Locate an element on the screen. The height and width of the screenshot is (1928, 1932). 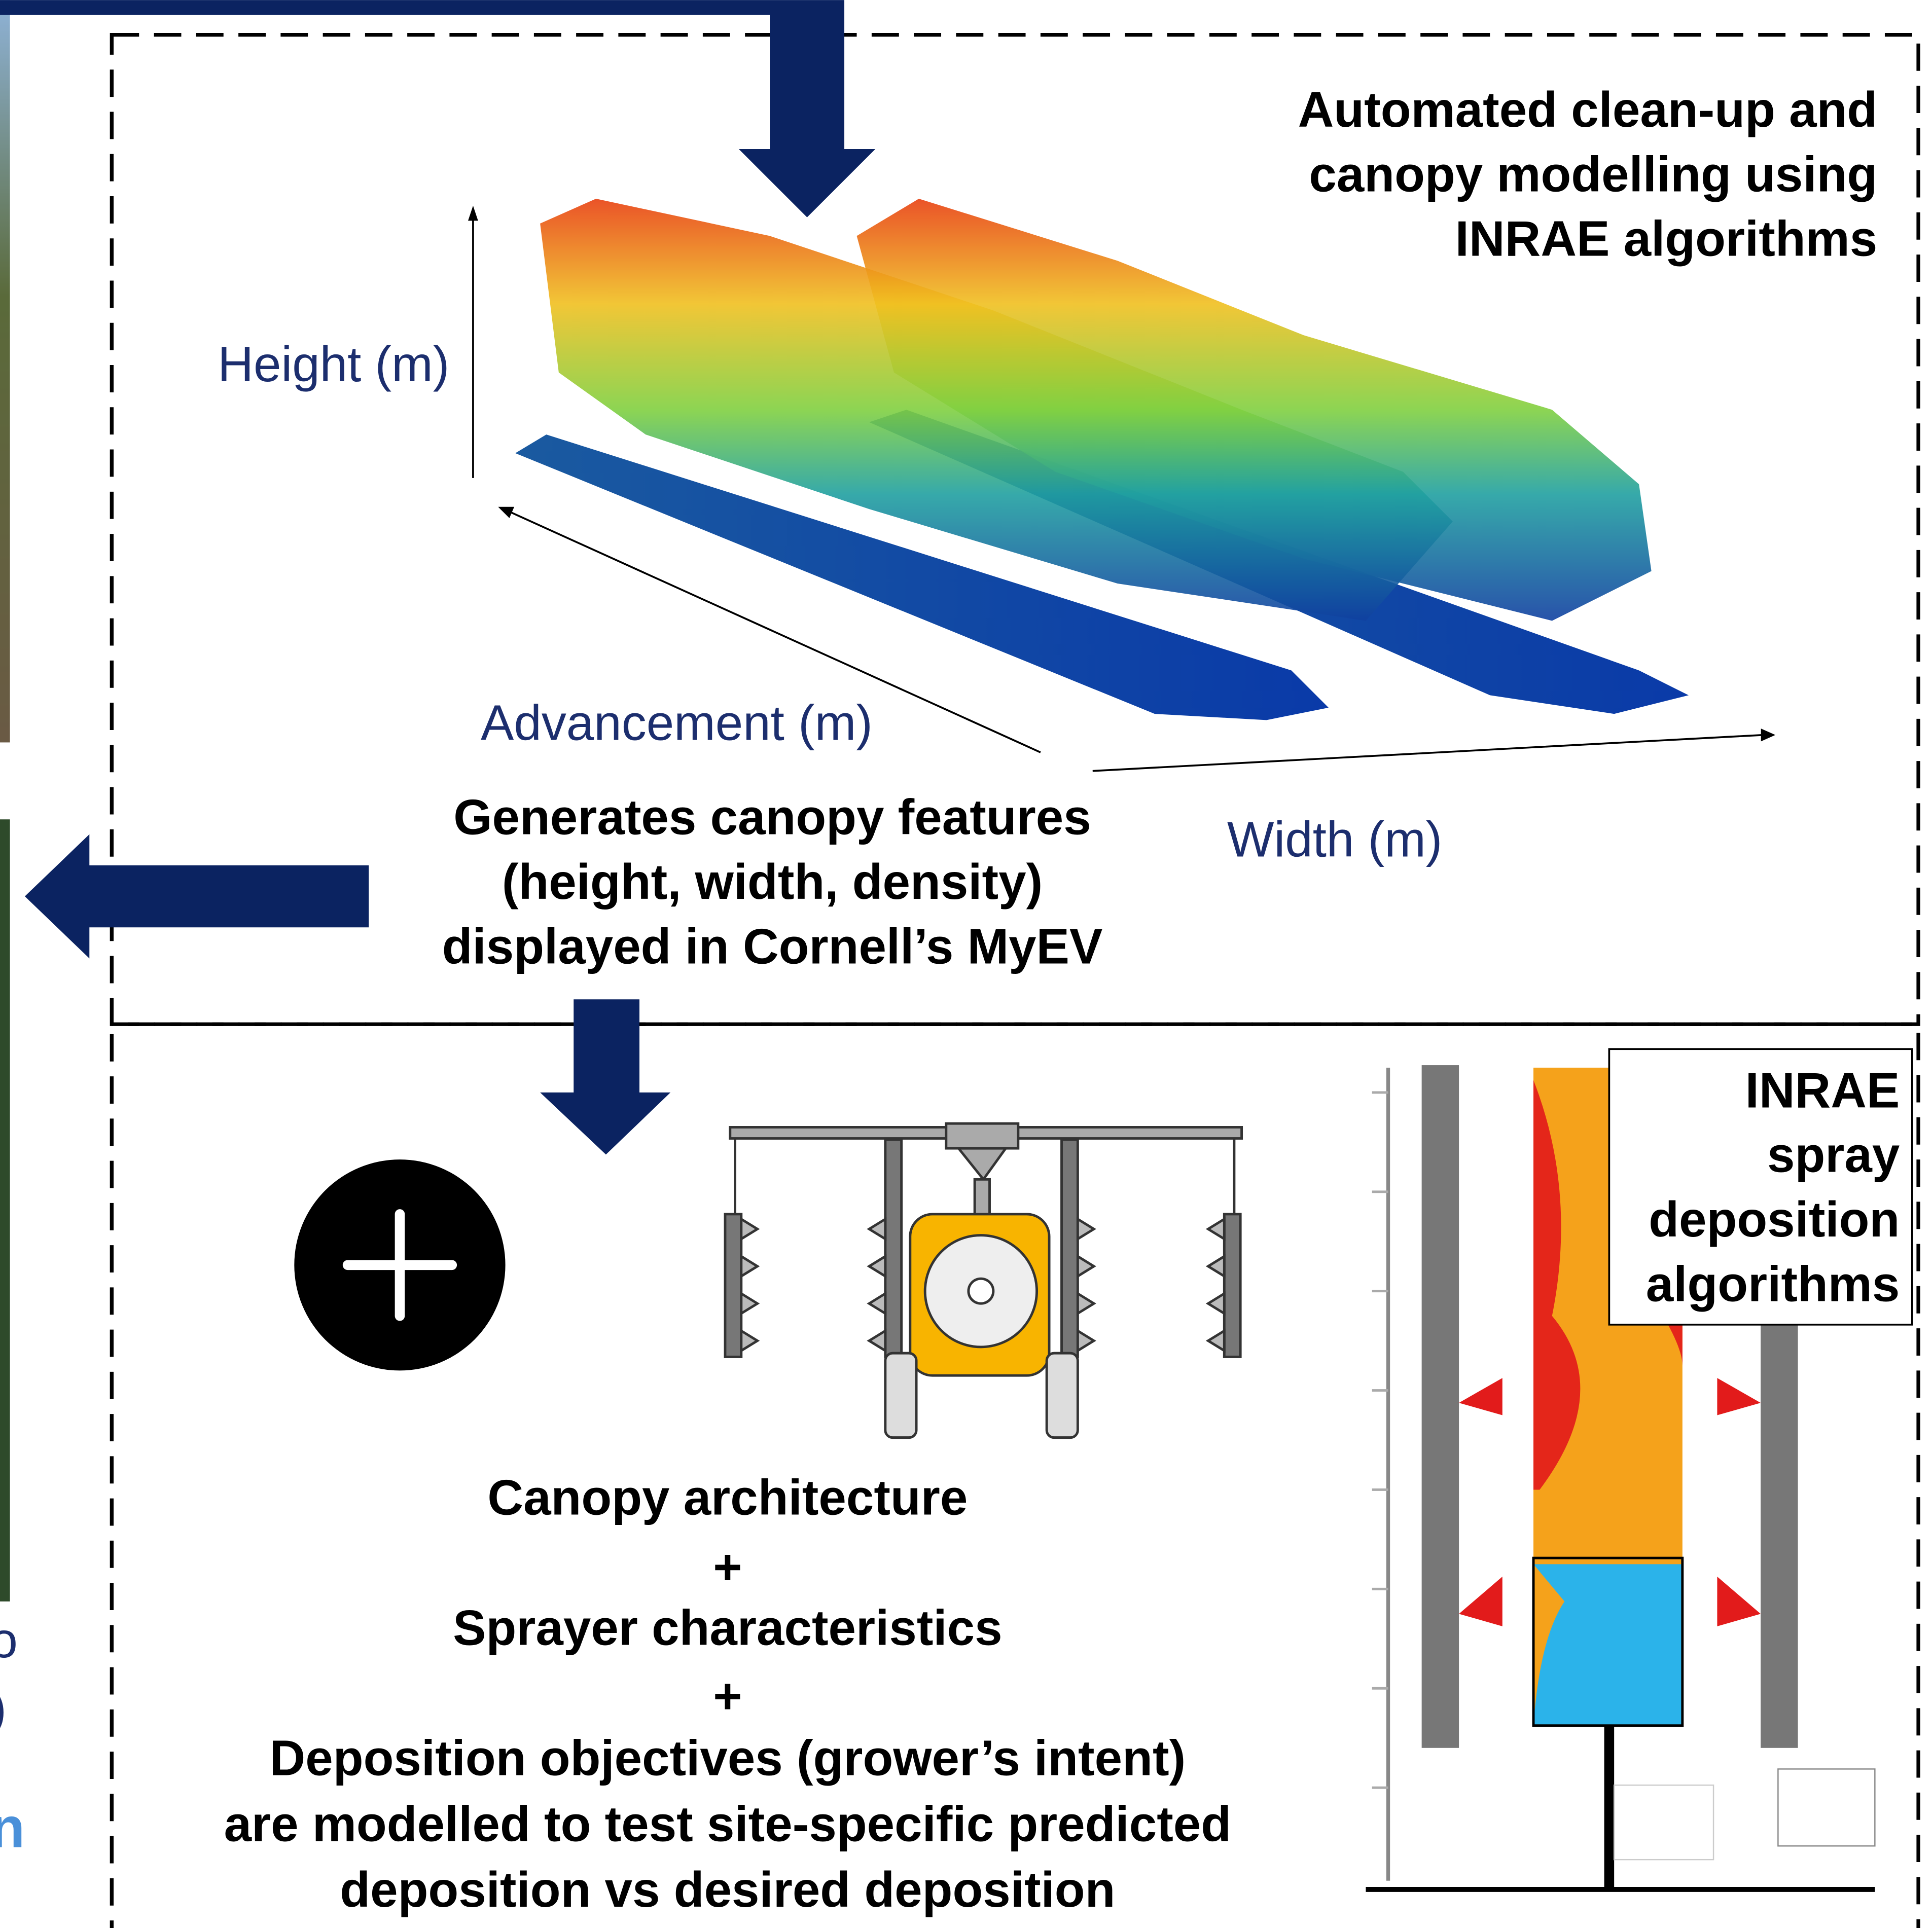
summary-text: deposition vs desired deposition is located at coordinates (727, 1890).